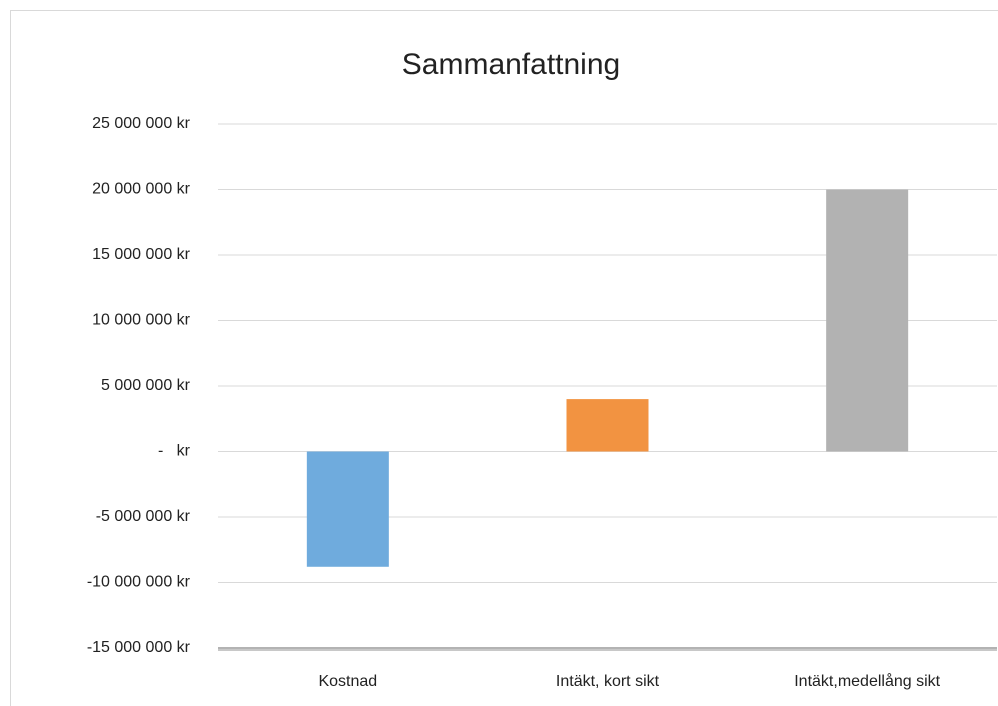 The width and height of the screenshot is (998, 706). Describe the element at coordinates (141, 189) in the screenshot. I see `y-tick-label: 20 000 000 kr` at that location.